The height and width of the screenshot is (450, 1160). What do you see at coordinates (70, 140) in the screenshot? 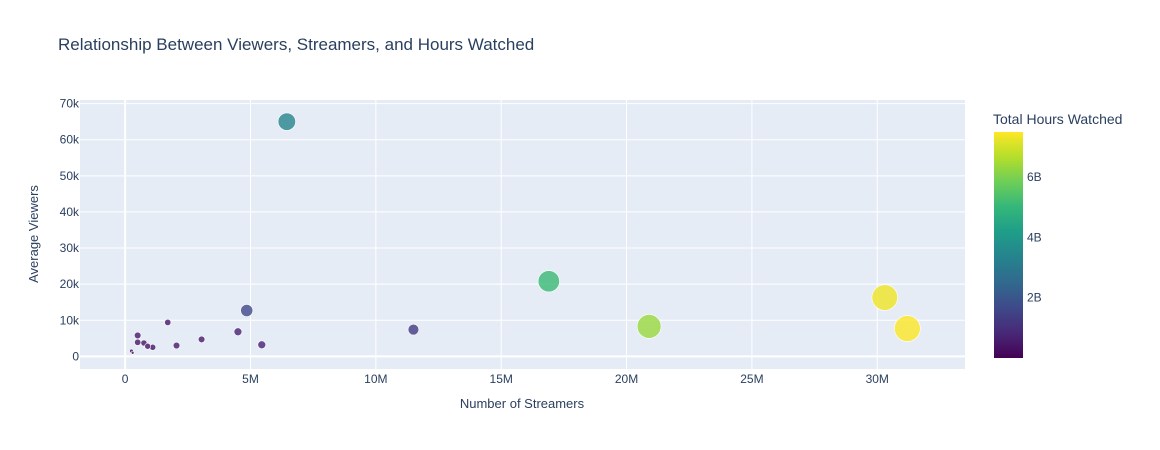
I see `y-tick-label: 60k` at bounding box center [70, 140].